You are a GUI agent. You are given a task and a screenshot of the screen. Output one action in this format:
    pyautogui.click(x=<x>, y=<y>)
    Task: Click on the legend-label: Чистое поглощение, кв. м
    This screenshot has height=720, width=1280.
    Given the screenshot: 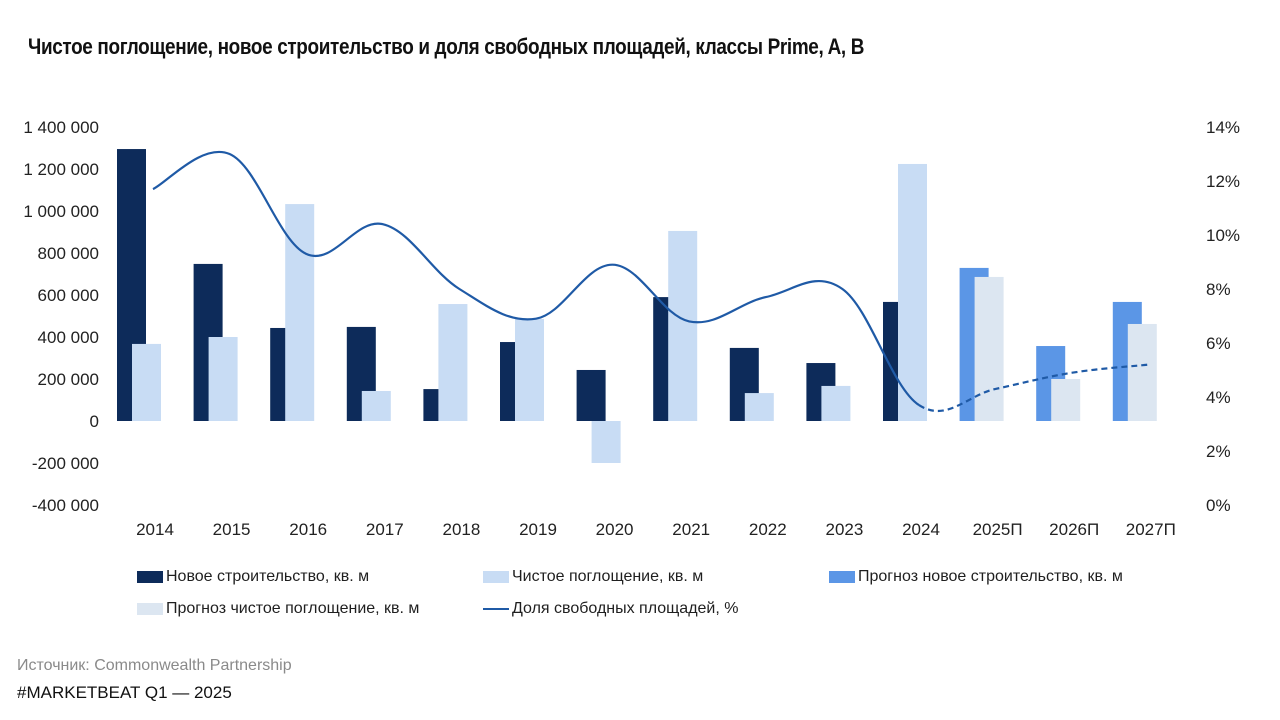 What is the action you would take?
    pyautogui.click(x=608, y=576)
    